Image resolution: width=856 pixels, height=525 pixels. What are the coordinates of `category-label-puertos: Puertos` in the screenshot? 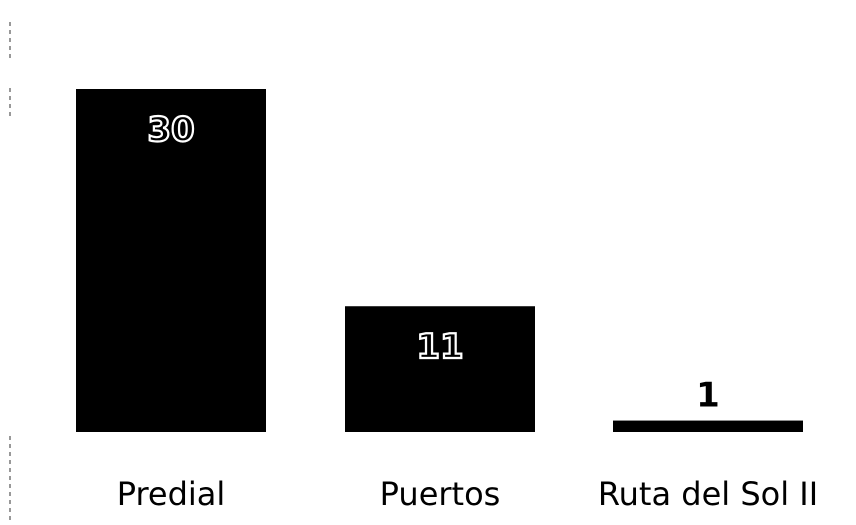 It's located at (440, 494).